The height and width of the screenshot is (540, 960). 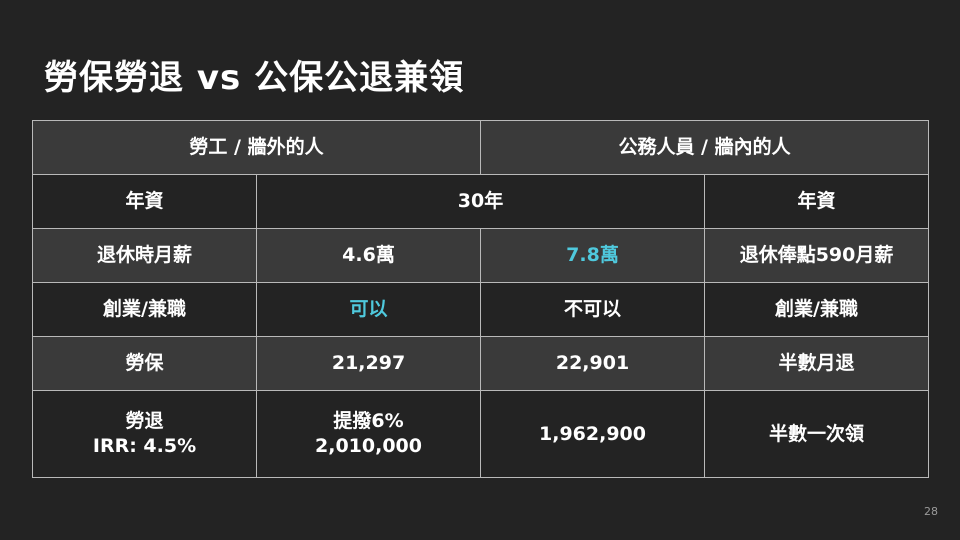 I want to click on table-row-side-job: 創業/兼職 可以 不可以 創業/兼職, so click(x=481, y=309).